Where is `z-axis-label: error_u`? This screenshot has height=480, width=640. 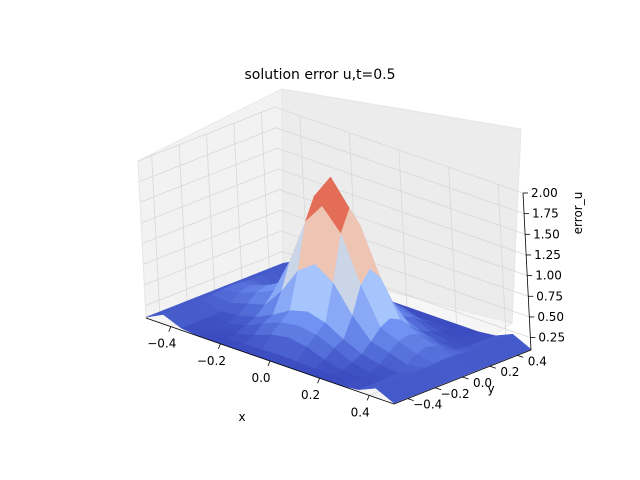
z-axis-label: error_u is located at coordinates (578, 213).